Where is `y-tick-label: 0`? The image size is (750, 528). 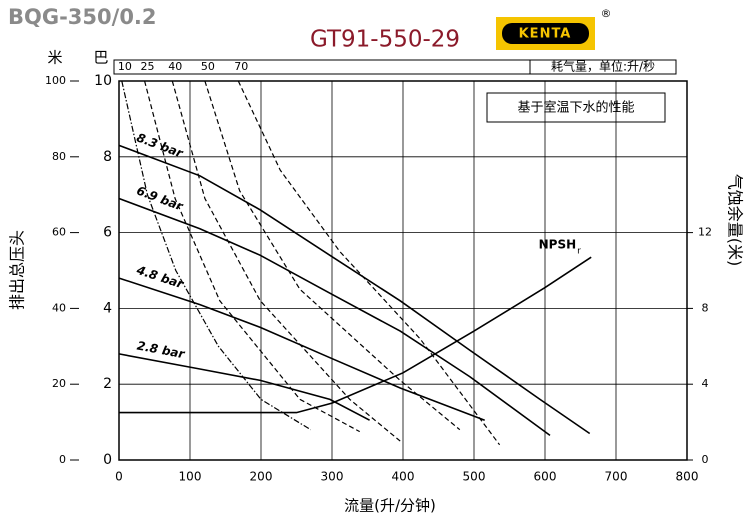 y-tick-label: 0 is located at coordinates (107, 460).